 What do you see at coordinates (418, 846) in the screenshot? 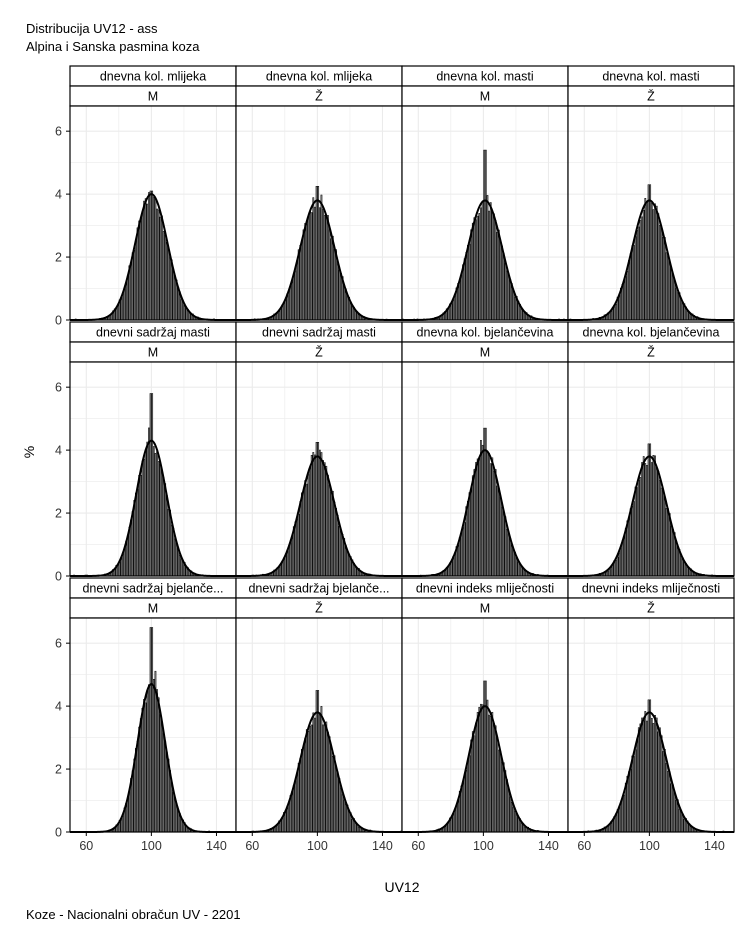
I see `x-tick-label: 60` at bounding box center [418, 846].